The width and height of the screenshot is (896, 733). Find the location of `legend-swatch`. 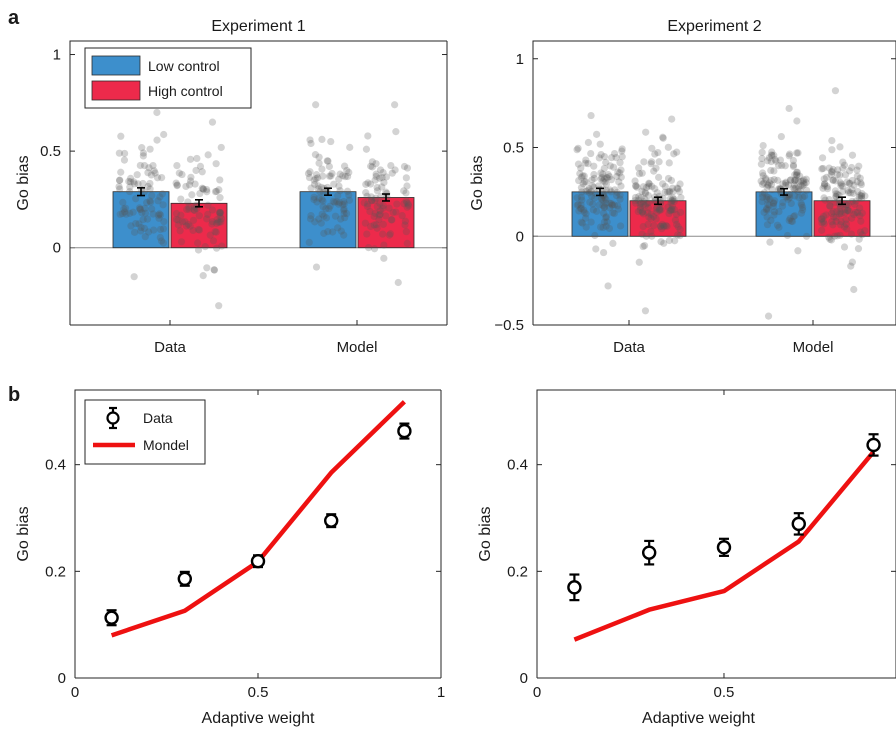

legend-swatch is located at coordinates (116, 90).